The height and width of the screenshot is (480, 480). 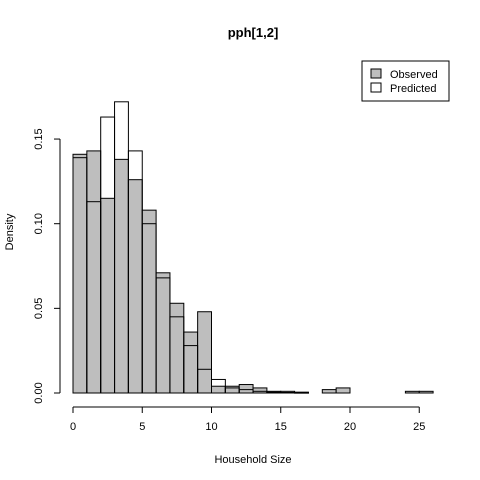 What do you see at coordinates (414, 75) in the screenshot?
I see `legend-label-observed: Observed` at bounding box center [414, 75].